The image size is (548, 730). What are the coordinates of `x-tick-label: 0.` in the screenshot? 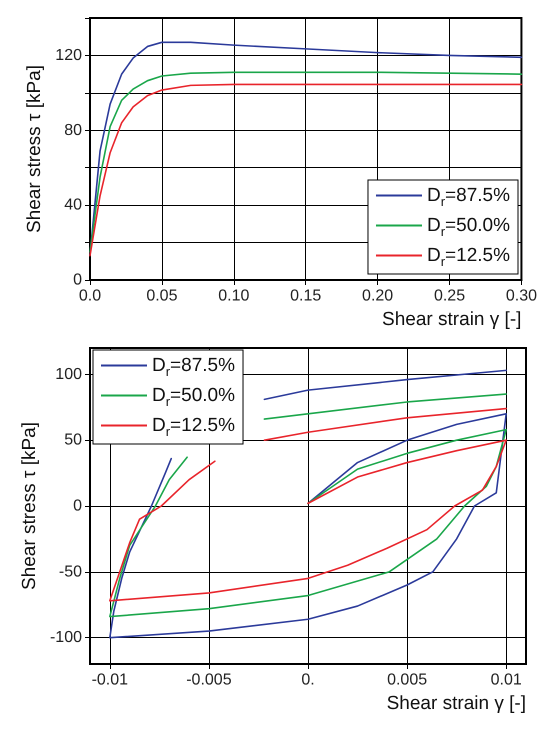 It's located at (308, 680).